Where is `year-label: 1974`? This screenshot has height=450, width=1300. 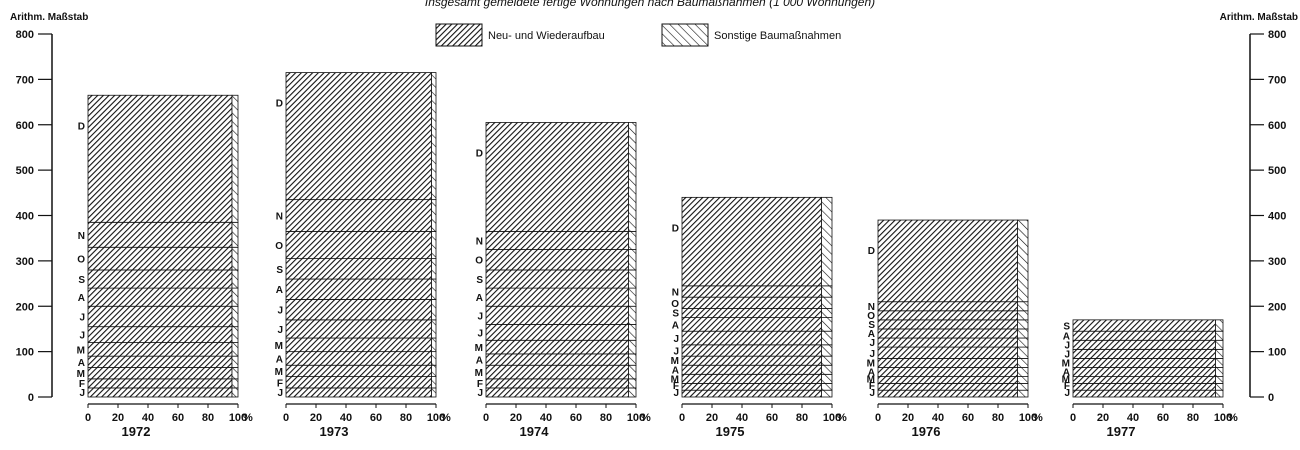
year-label: 1974 is located at coordinates (535, 431).